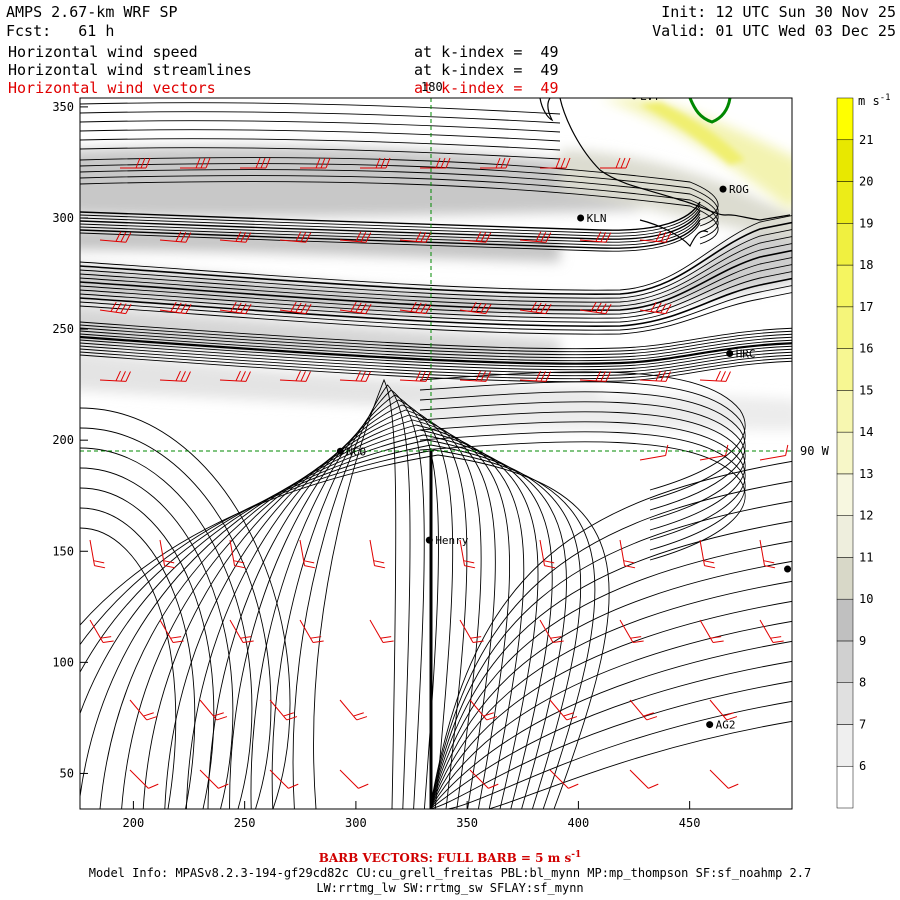  I want to click on x-tick-label: 350, so click(467, 823).